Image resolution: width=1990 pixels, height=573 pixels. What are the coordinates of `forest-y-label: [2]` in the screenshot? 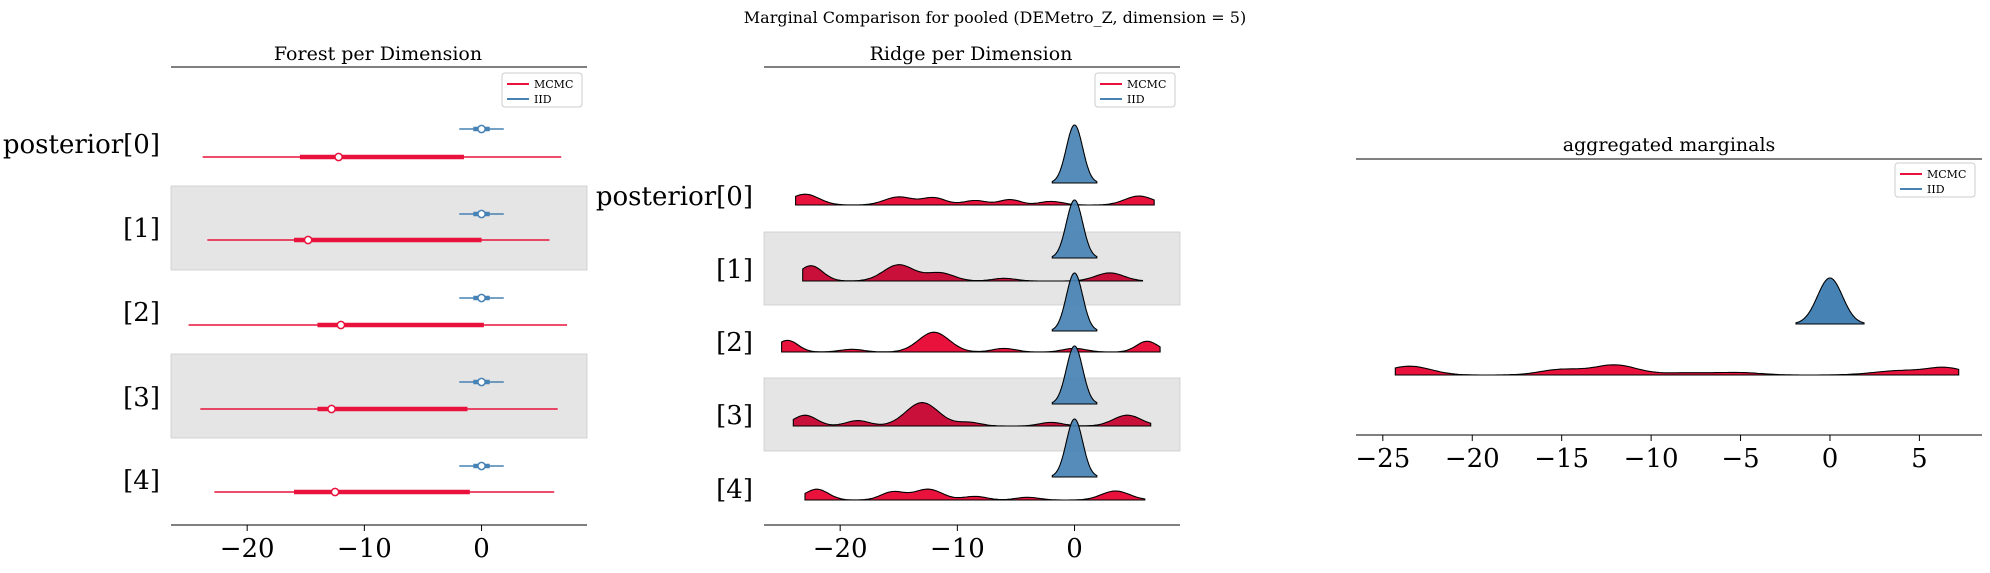 It's located at (141, 313).